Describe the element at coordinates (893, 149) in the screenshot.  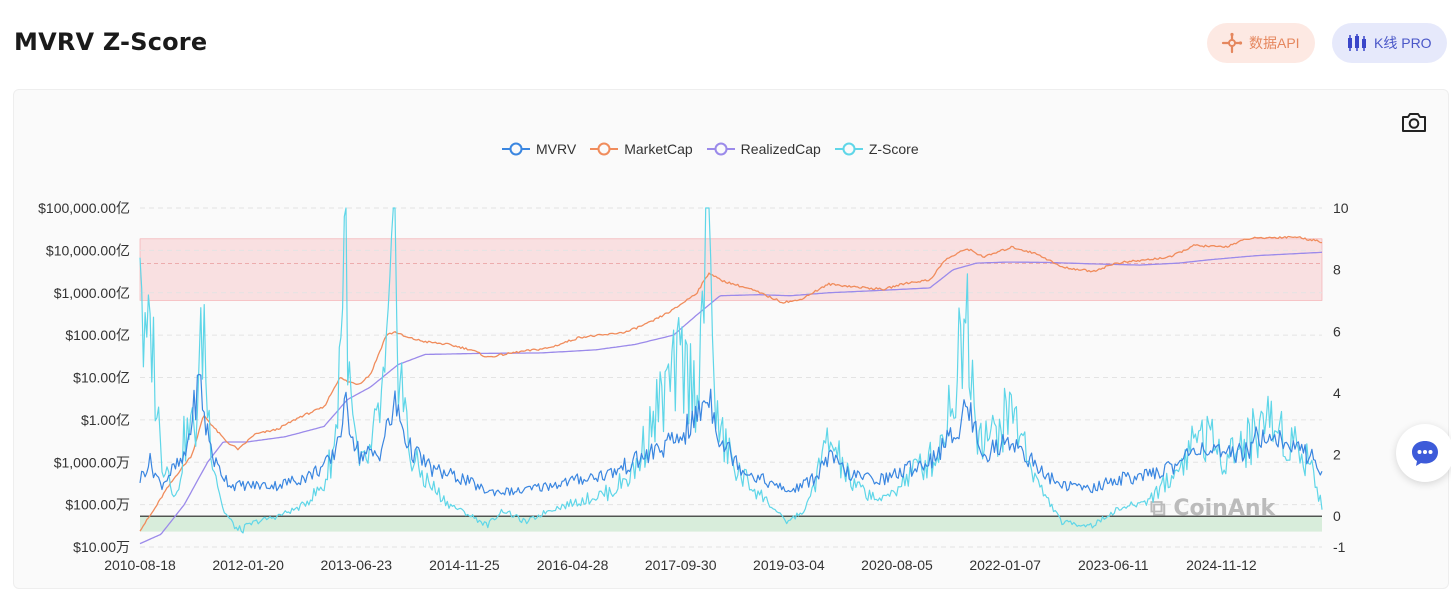
I see `legend-label-zscore: Z-Score` at that location.